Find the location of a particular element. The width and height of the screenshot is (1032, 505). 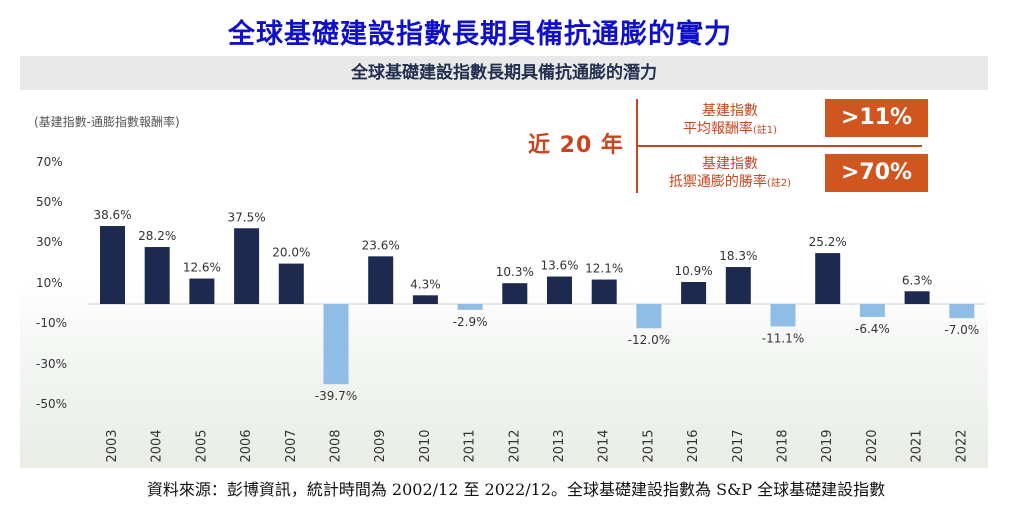

x-tick-label-2007: 2007 is located at coordinates (291, 445).